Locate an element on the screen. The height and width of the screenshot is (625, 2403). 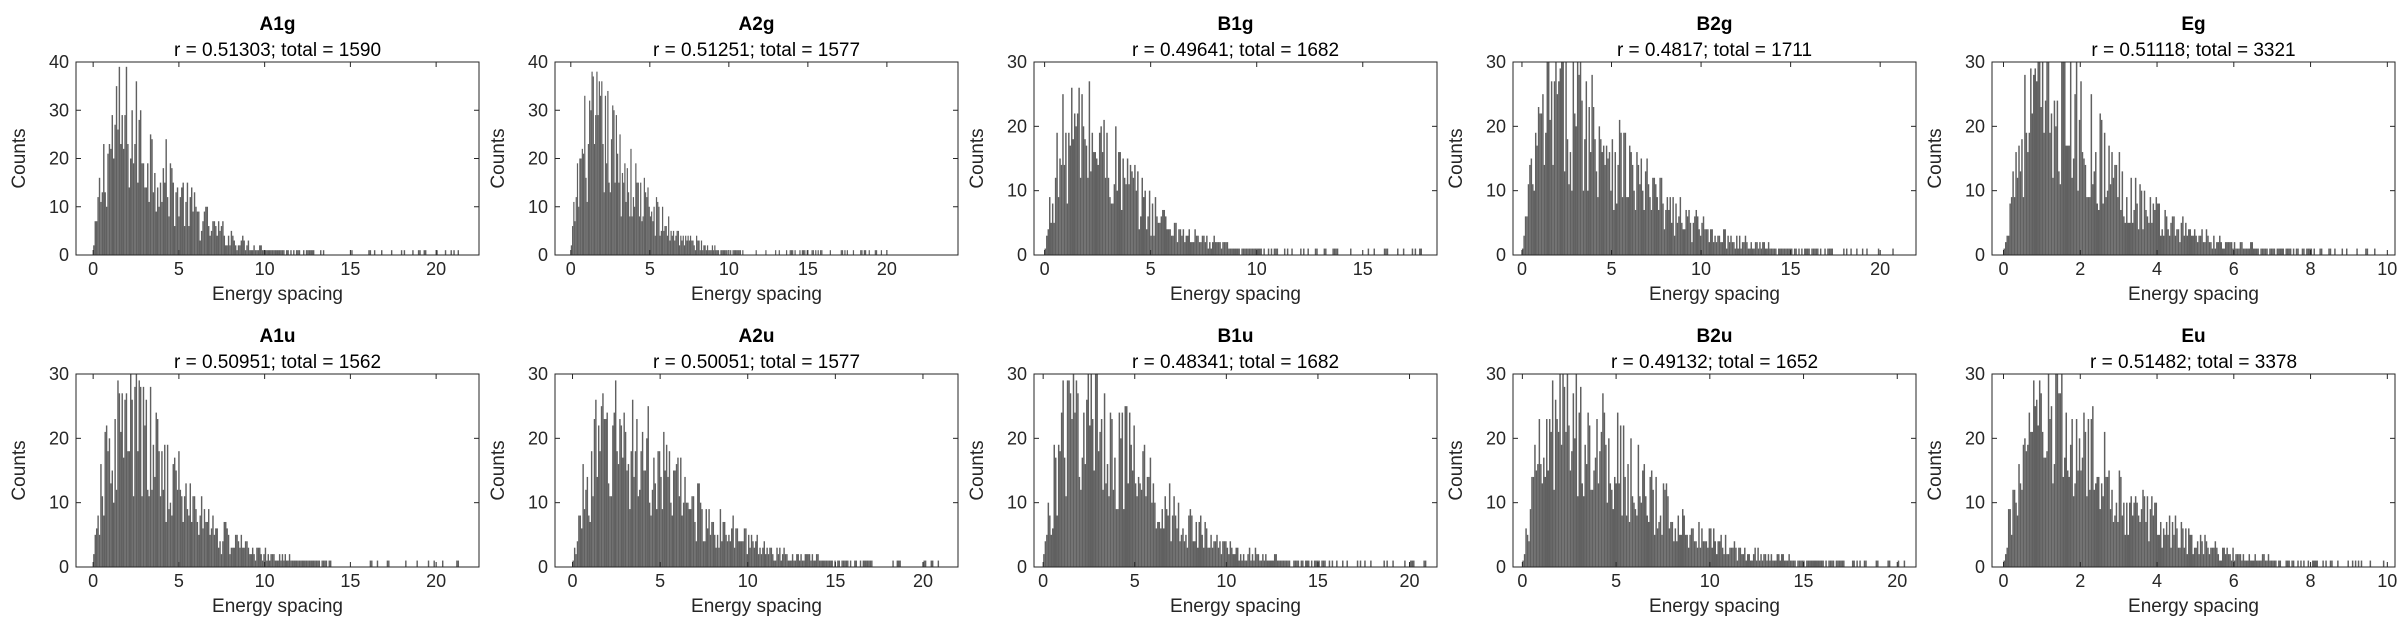
chart-subtitle: r = 0.51251; total = 1577 is located at coordinates (756, 50).